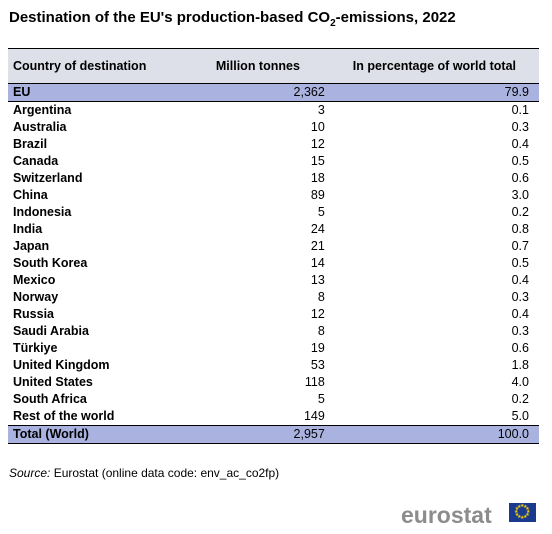  Describe the element at coordinates (434, 92) in the screenshot. I see `percentage-cell: 79.9` at that location.